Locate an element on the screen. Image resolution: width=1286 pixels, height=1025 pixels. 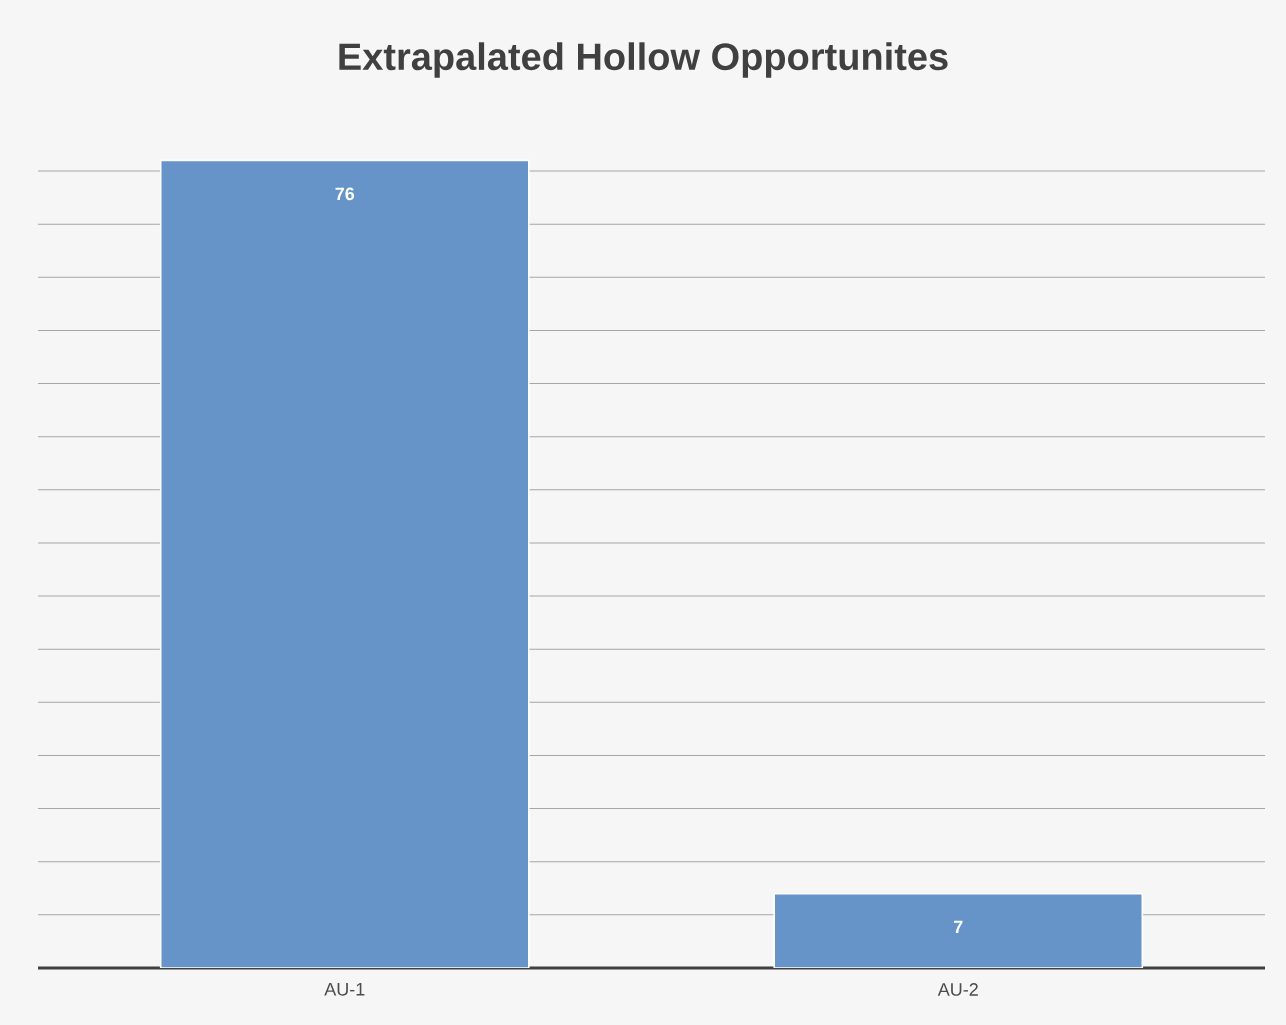
chart-title: Extrapalated Hollow Opportunites is located at coordinates (643, 60).